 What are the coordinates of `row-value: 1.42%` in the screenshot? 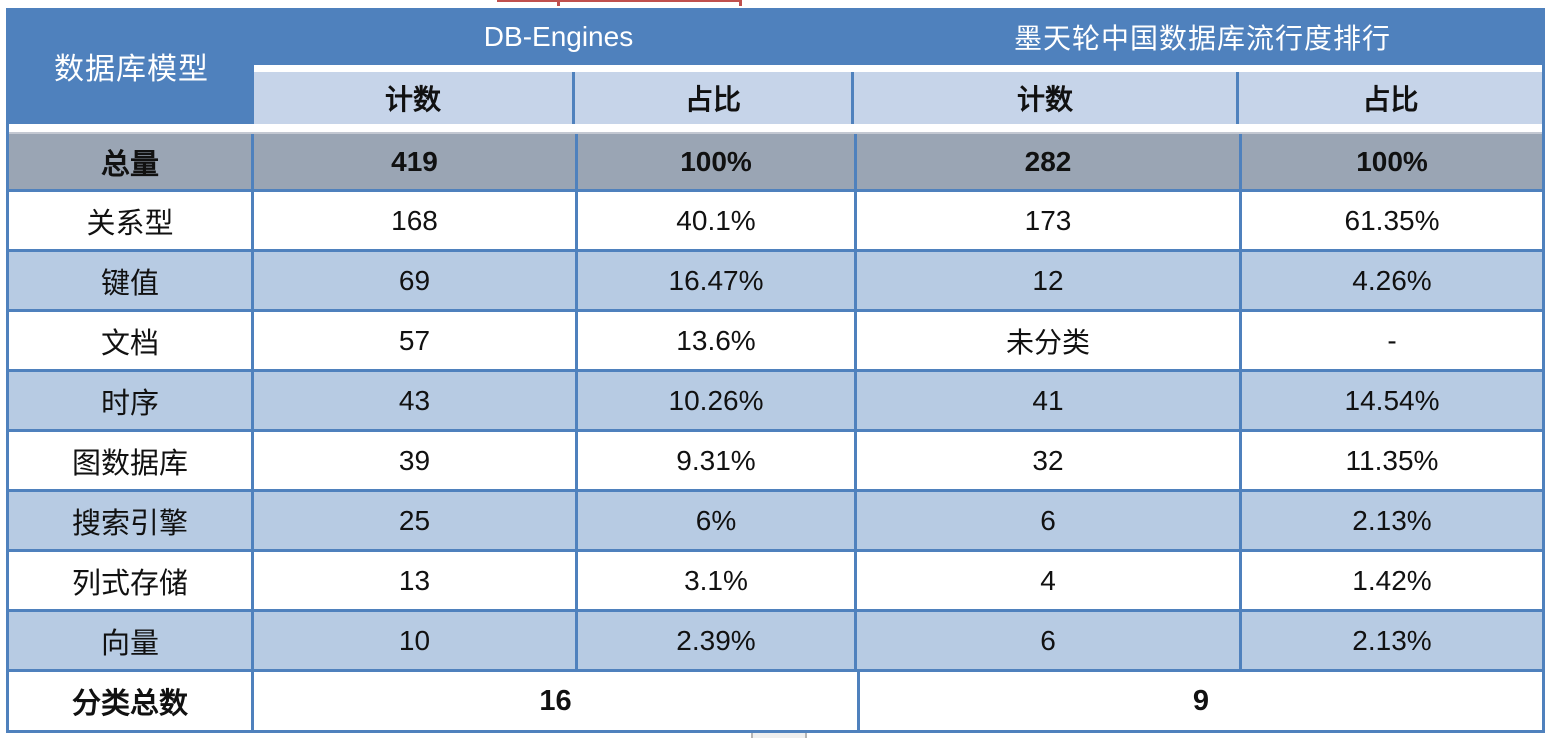 It's located at (1392, 580).